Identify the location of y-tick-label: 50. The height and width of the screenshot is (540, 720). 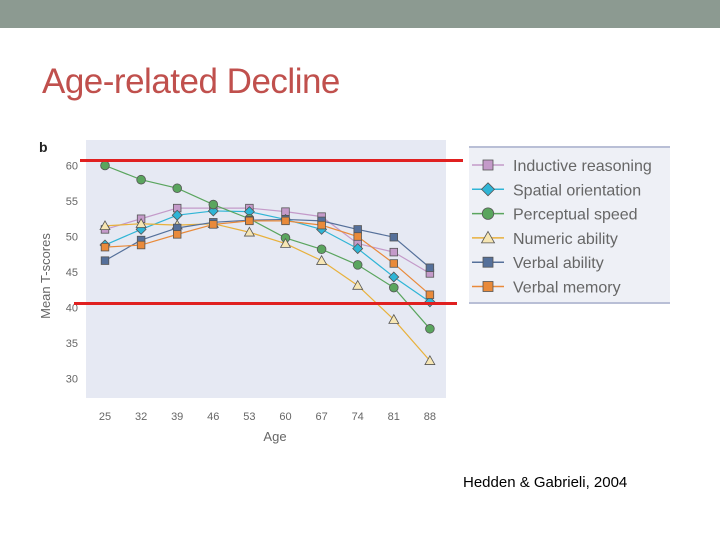
(72, 238).